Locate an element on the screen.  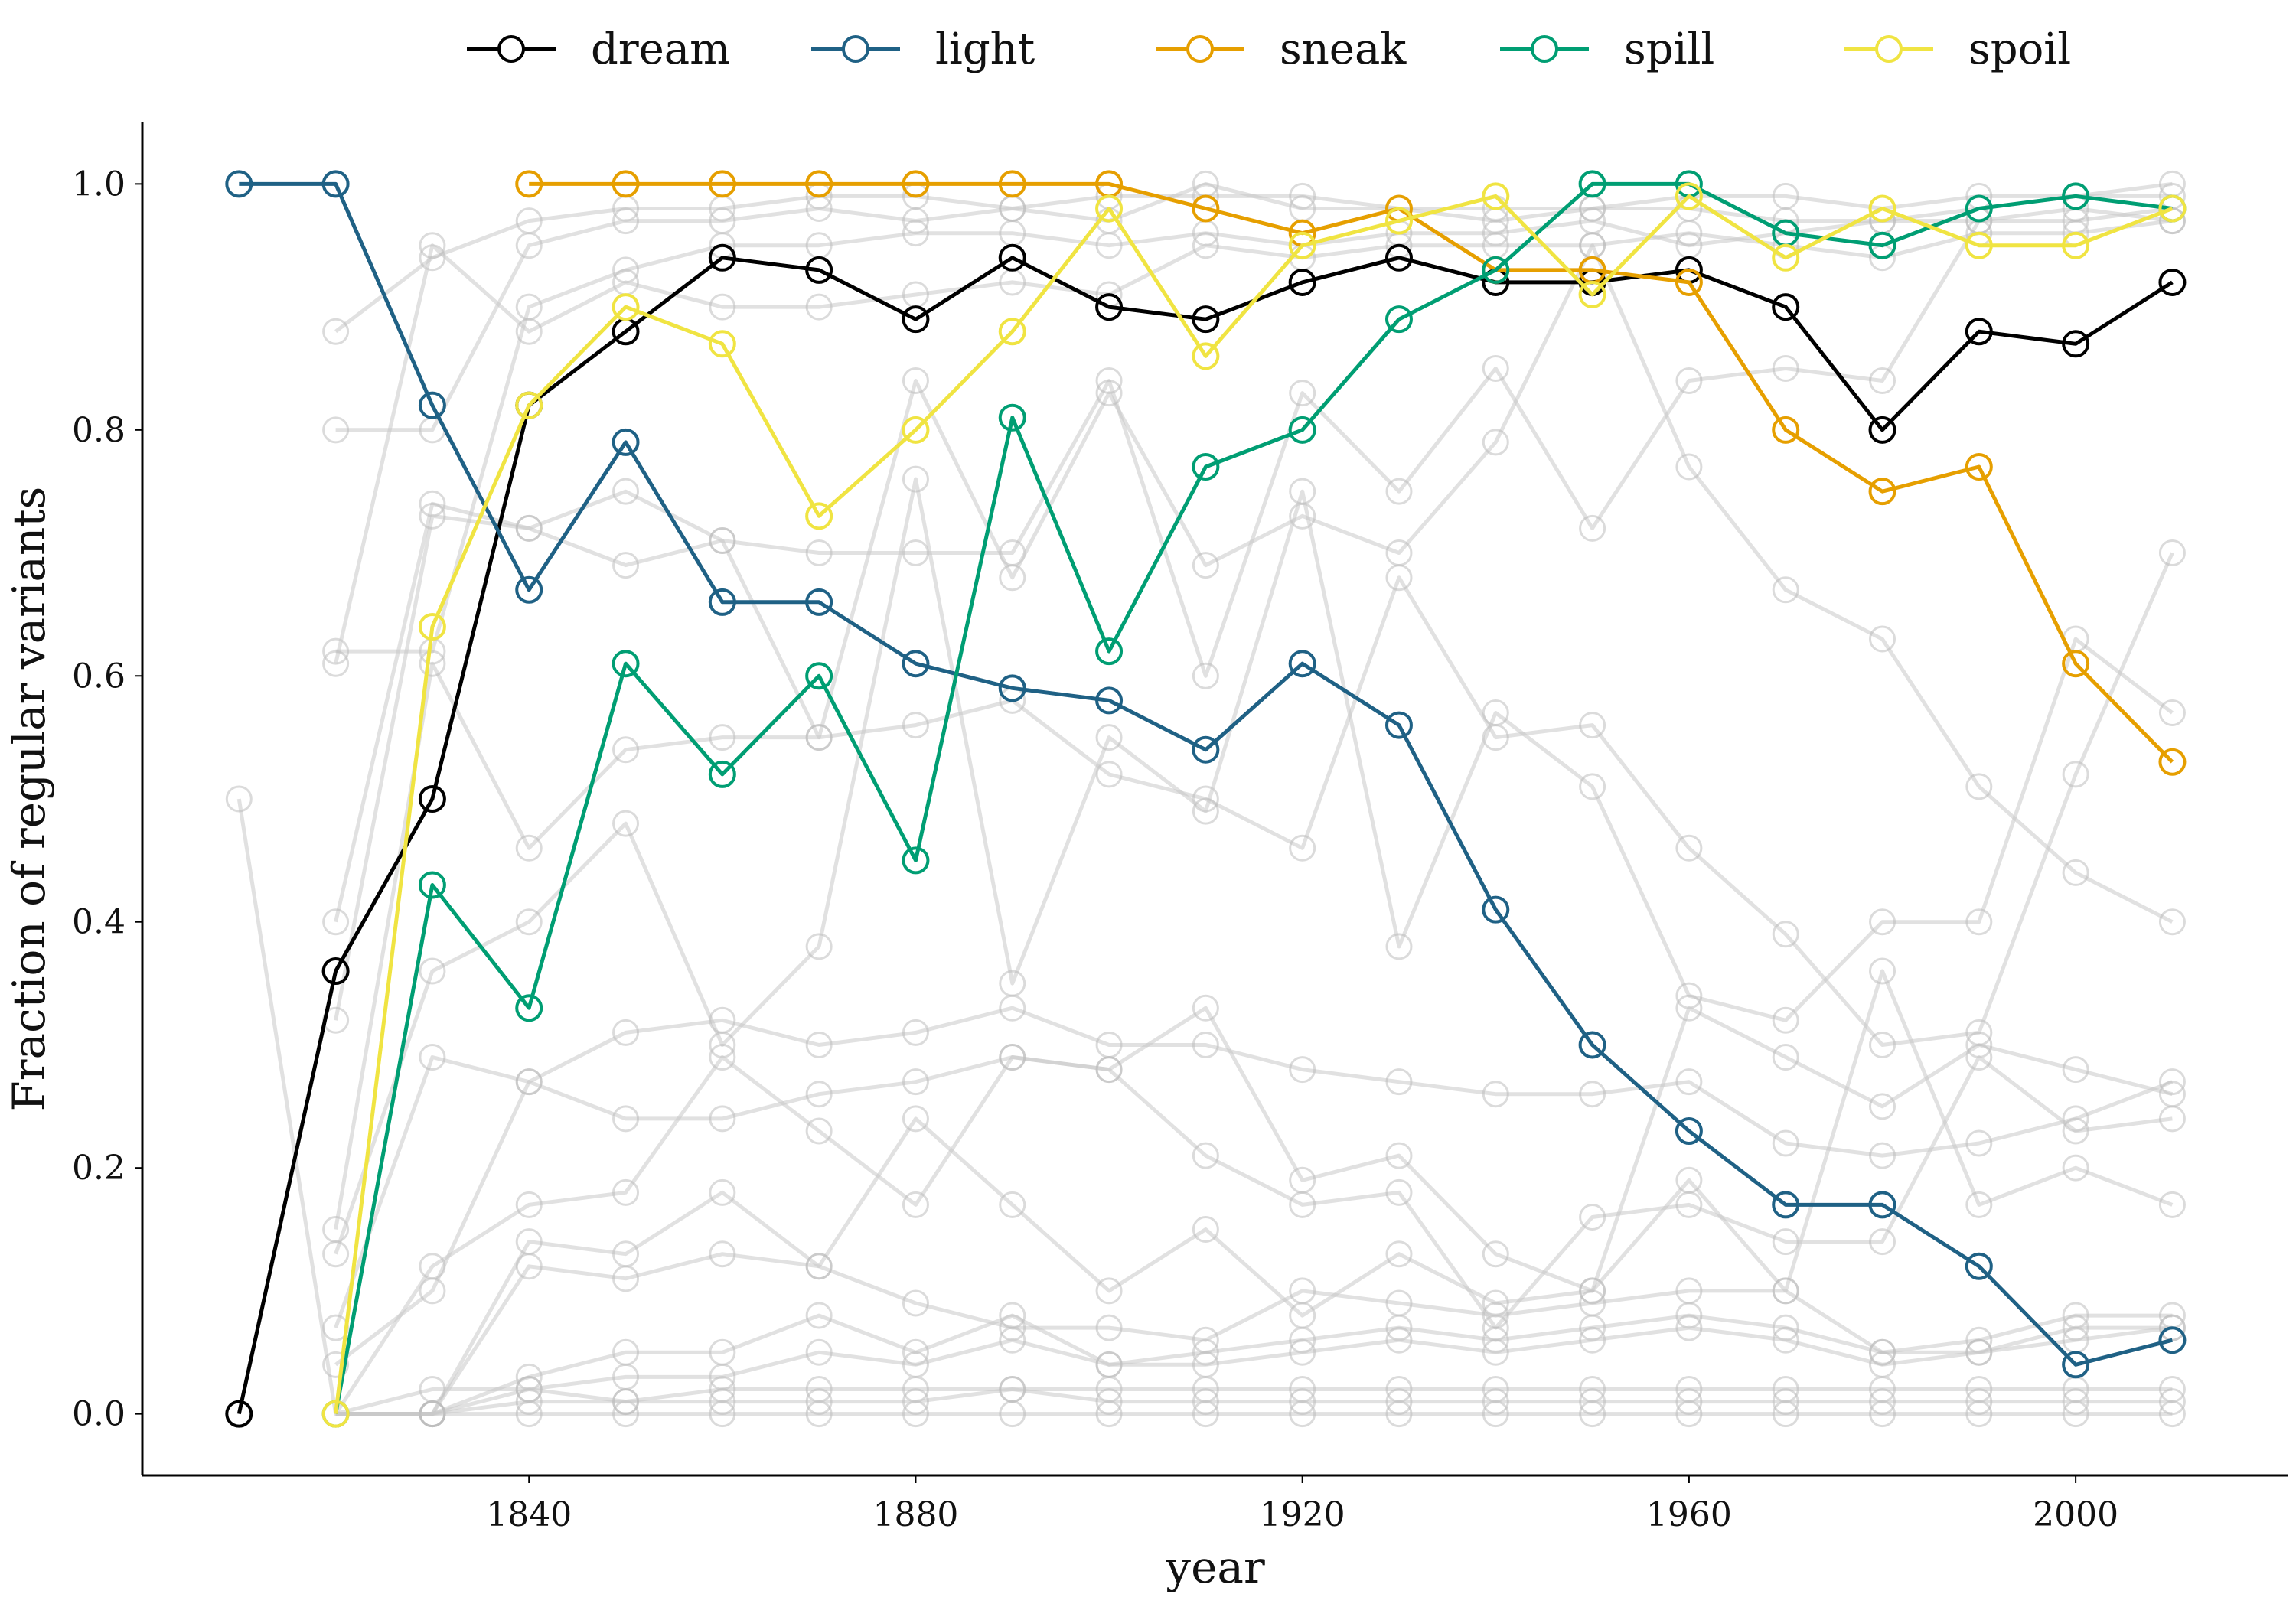
legend-swatch-marker is located at coordinates (855, 49).